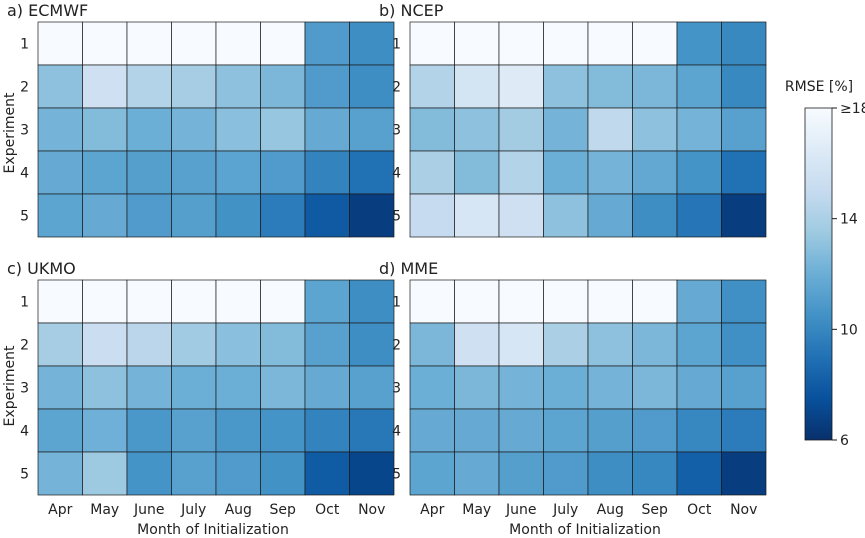 This screenshot has height=538, width=865. Describe the element at coordinates (819, 87) in the screenshot. I see `colorbar-label: RMSE [%]` at that location.